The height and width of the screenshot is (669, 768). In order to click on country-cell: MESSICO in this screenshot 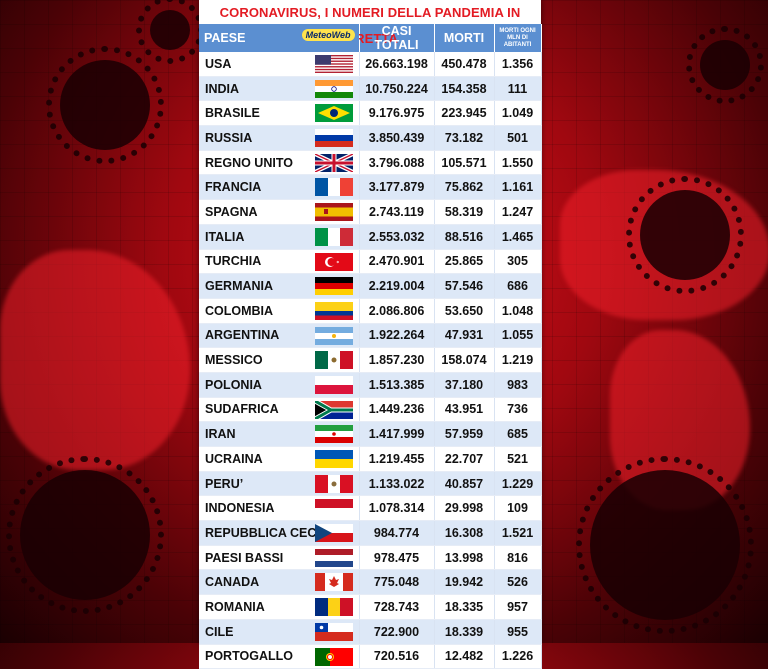, I will do `click(279, 360)`.